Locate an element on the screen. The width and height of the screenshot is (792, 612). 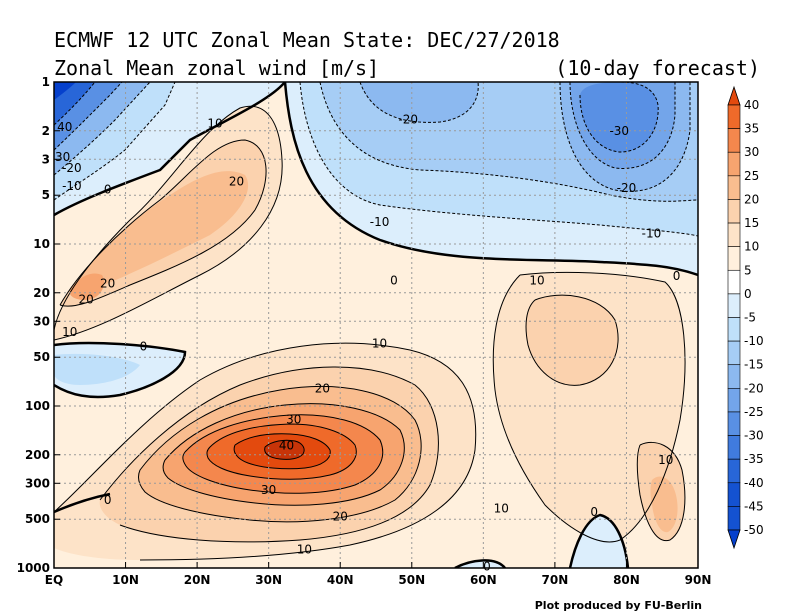
x-tick-label: 10N is located at coordinates (125, 580).